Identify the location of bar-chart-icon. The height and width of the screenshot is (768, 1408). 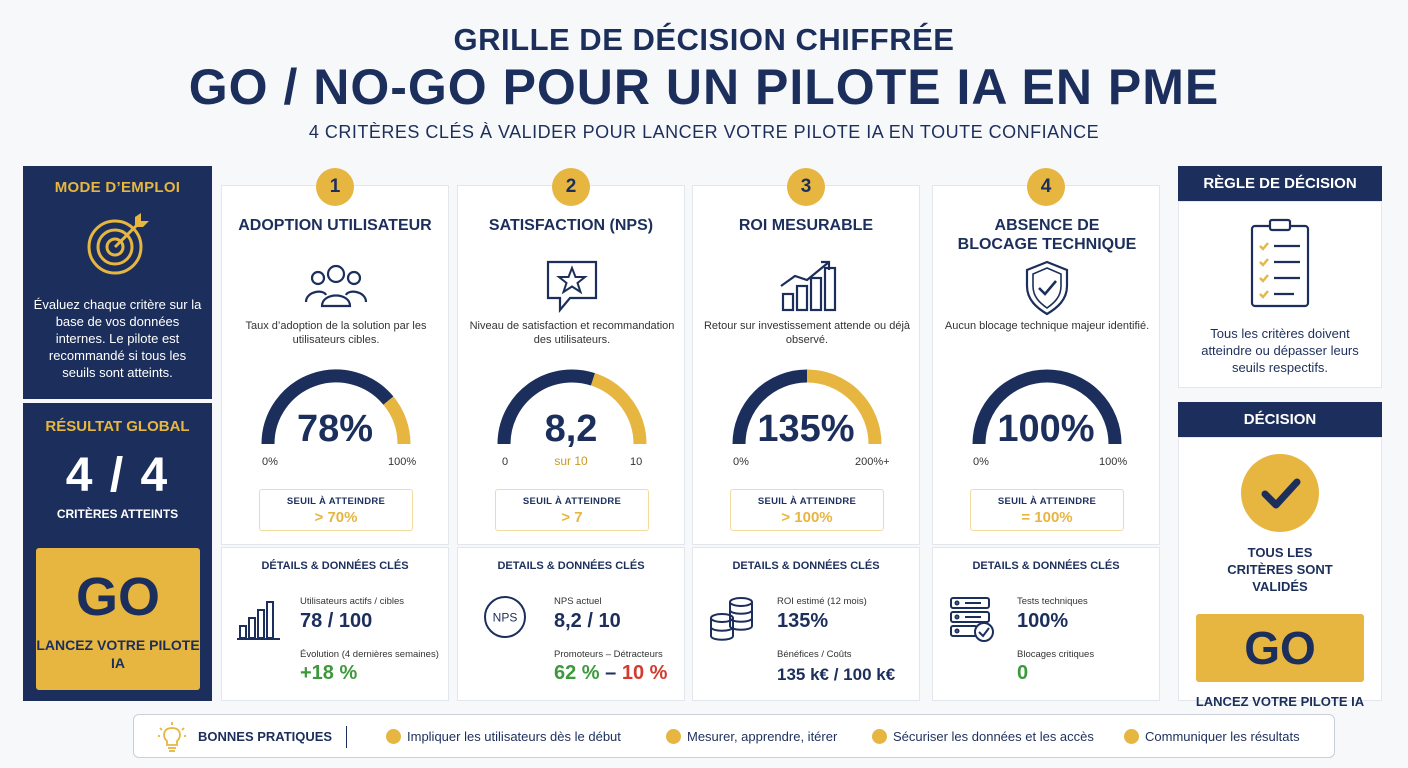
(258, 620).